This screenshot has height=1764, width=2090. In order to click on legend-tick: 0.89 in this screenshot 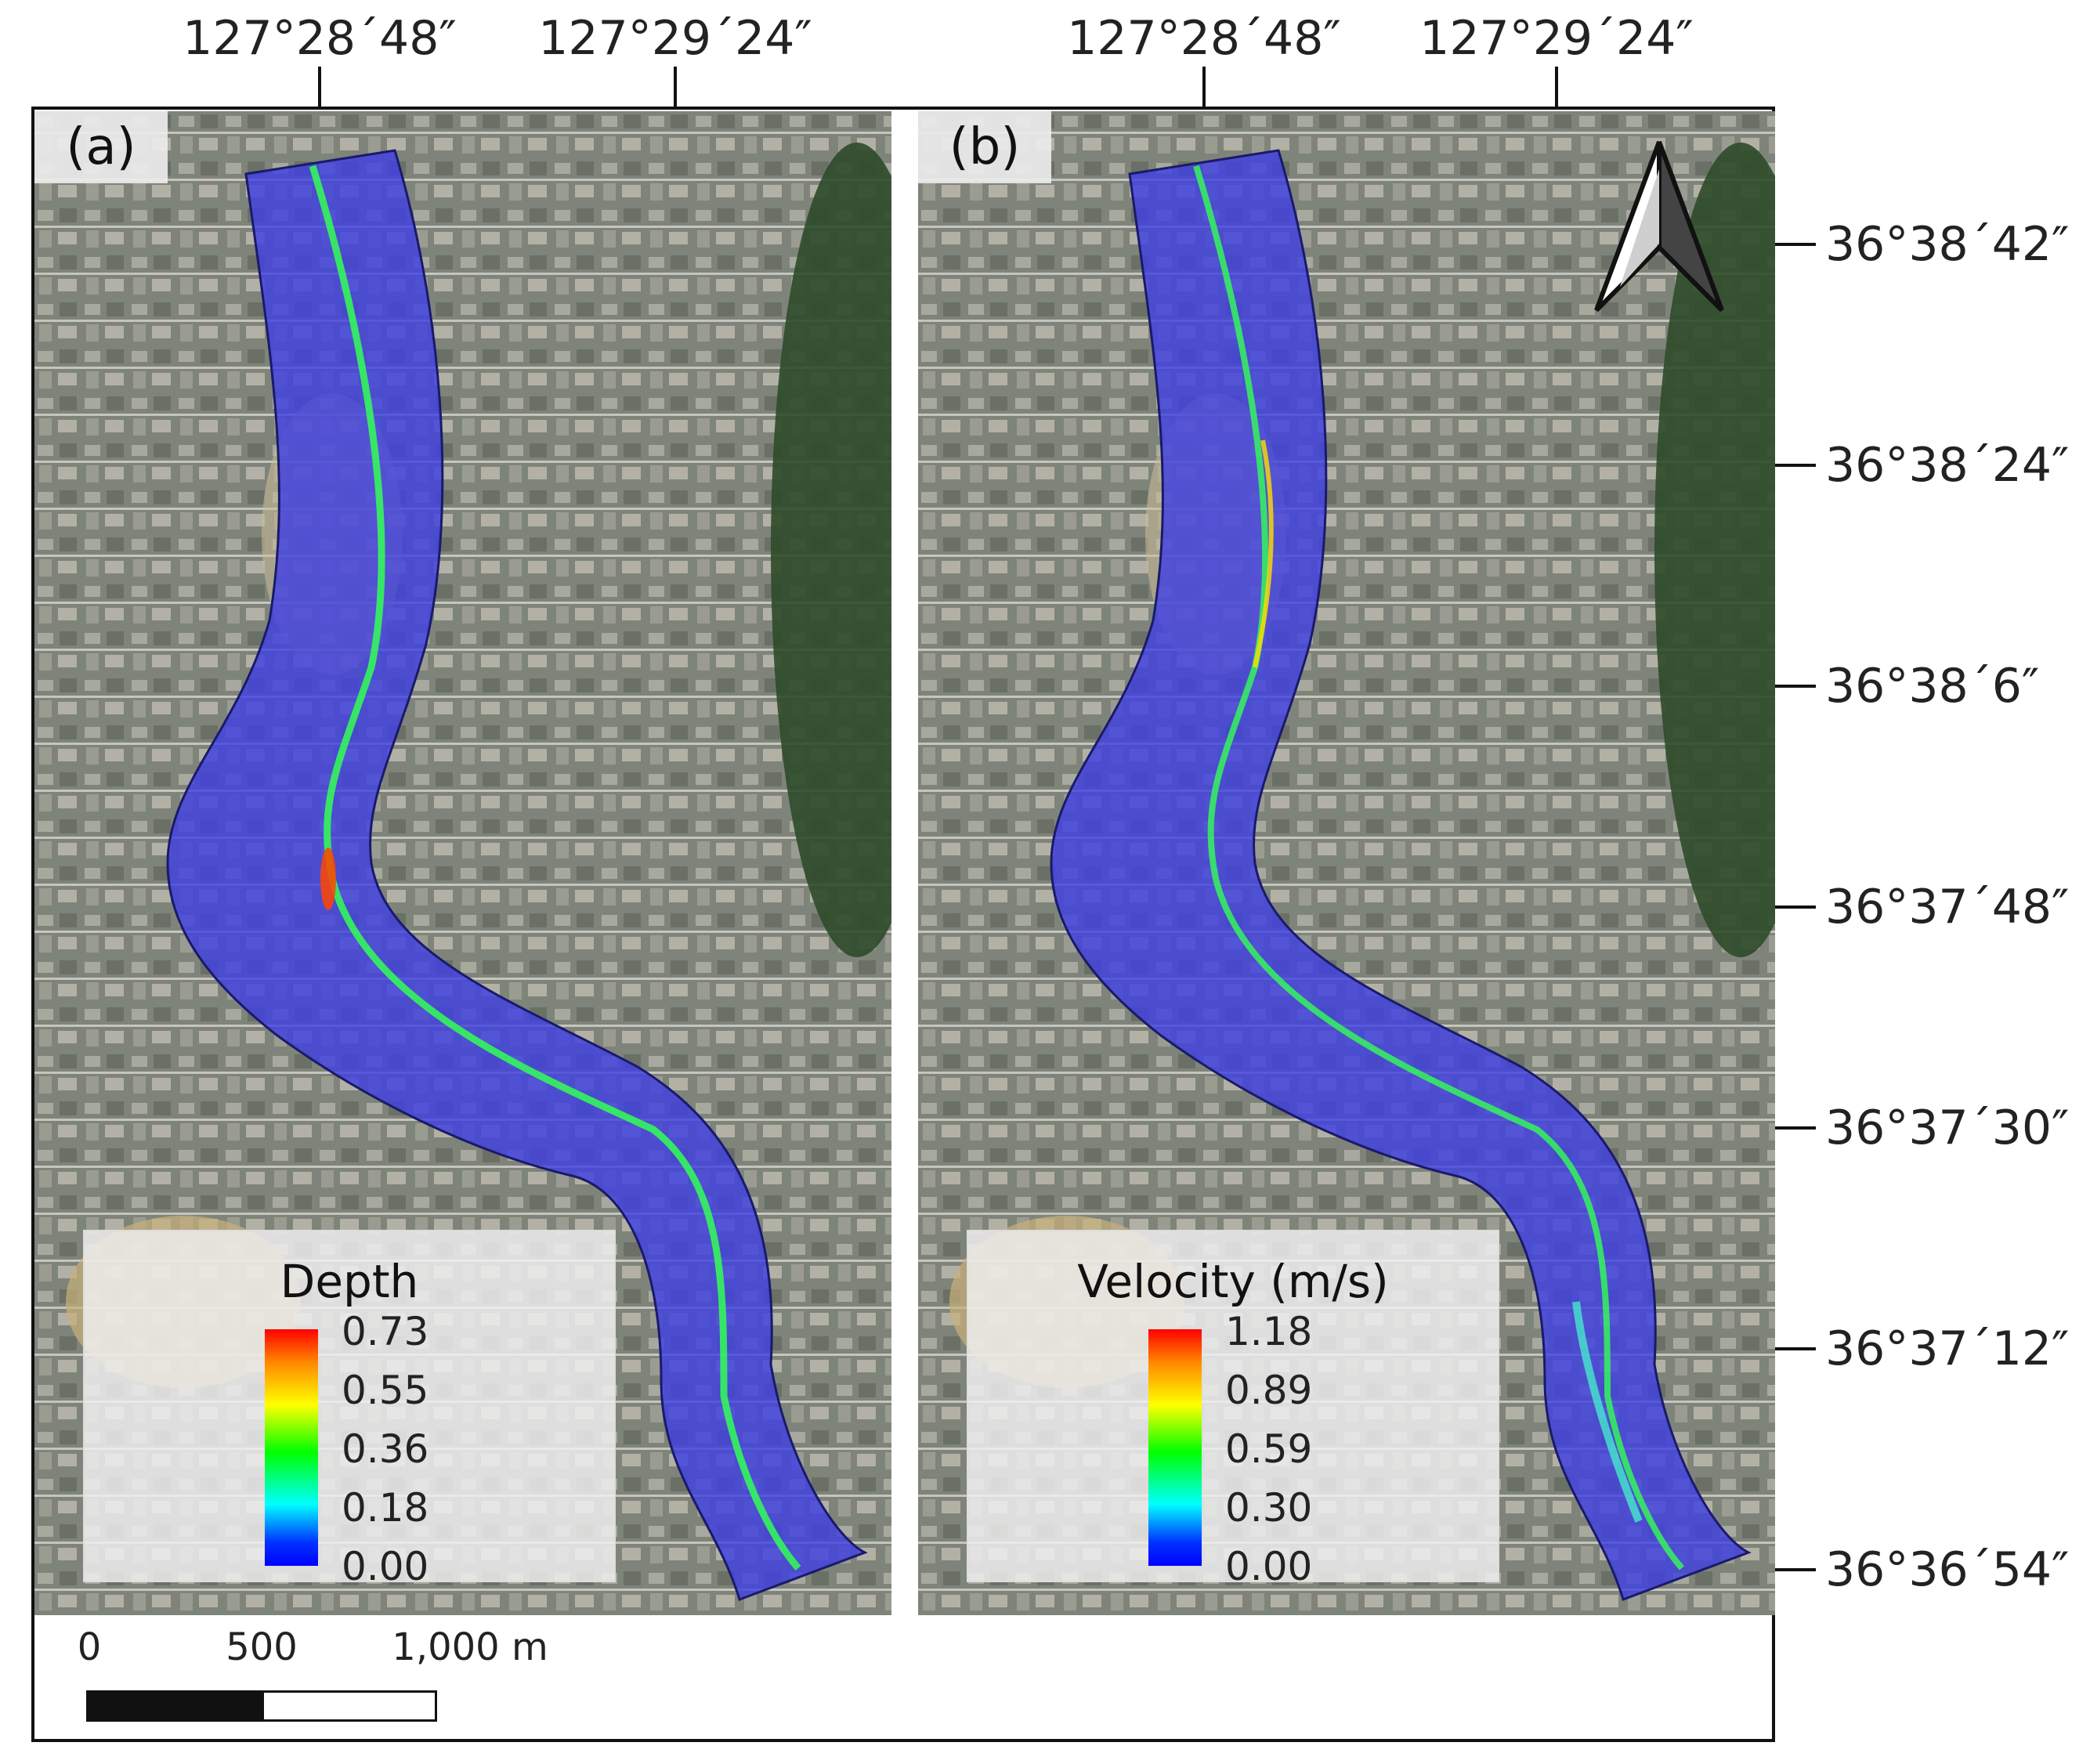, I will do `click(1269, 1390)`.